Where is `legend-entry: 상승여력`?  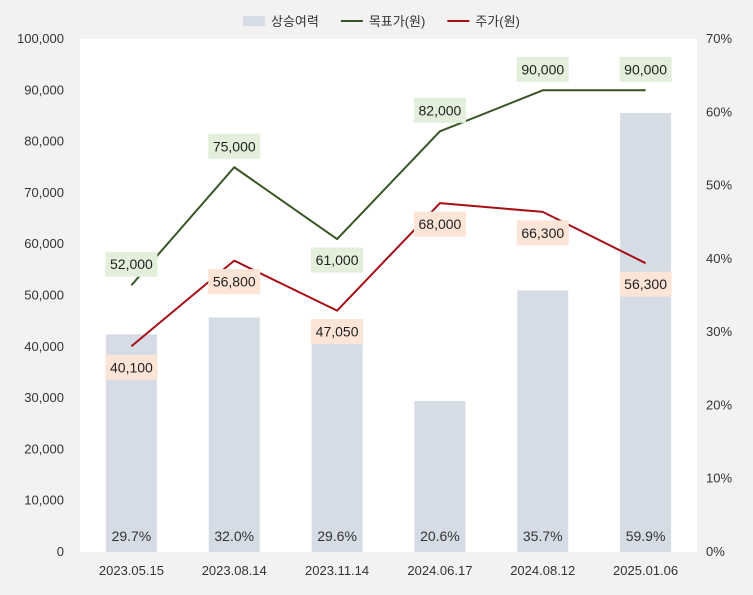
legend-entry: 상승여력 is located at coordinates (295, 21).